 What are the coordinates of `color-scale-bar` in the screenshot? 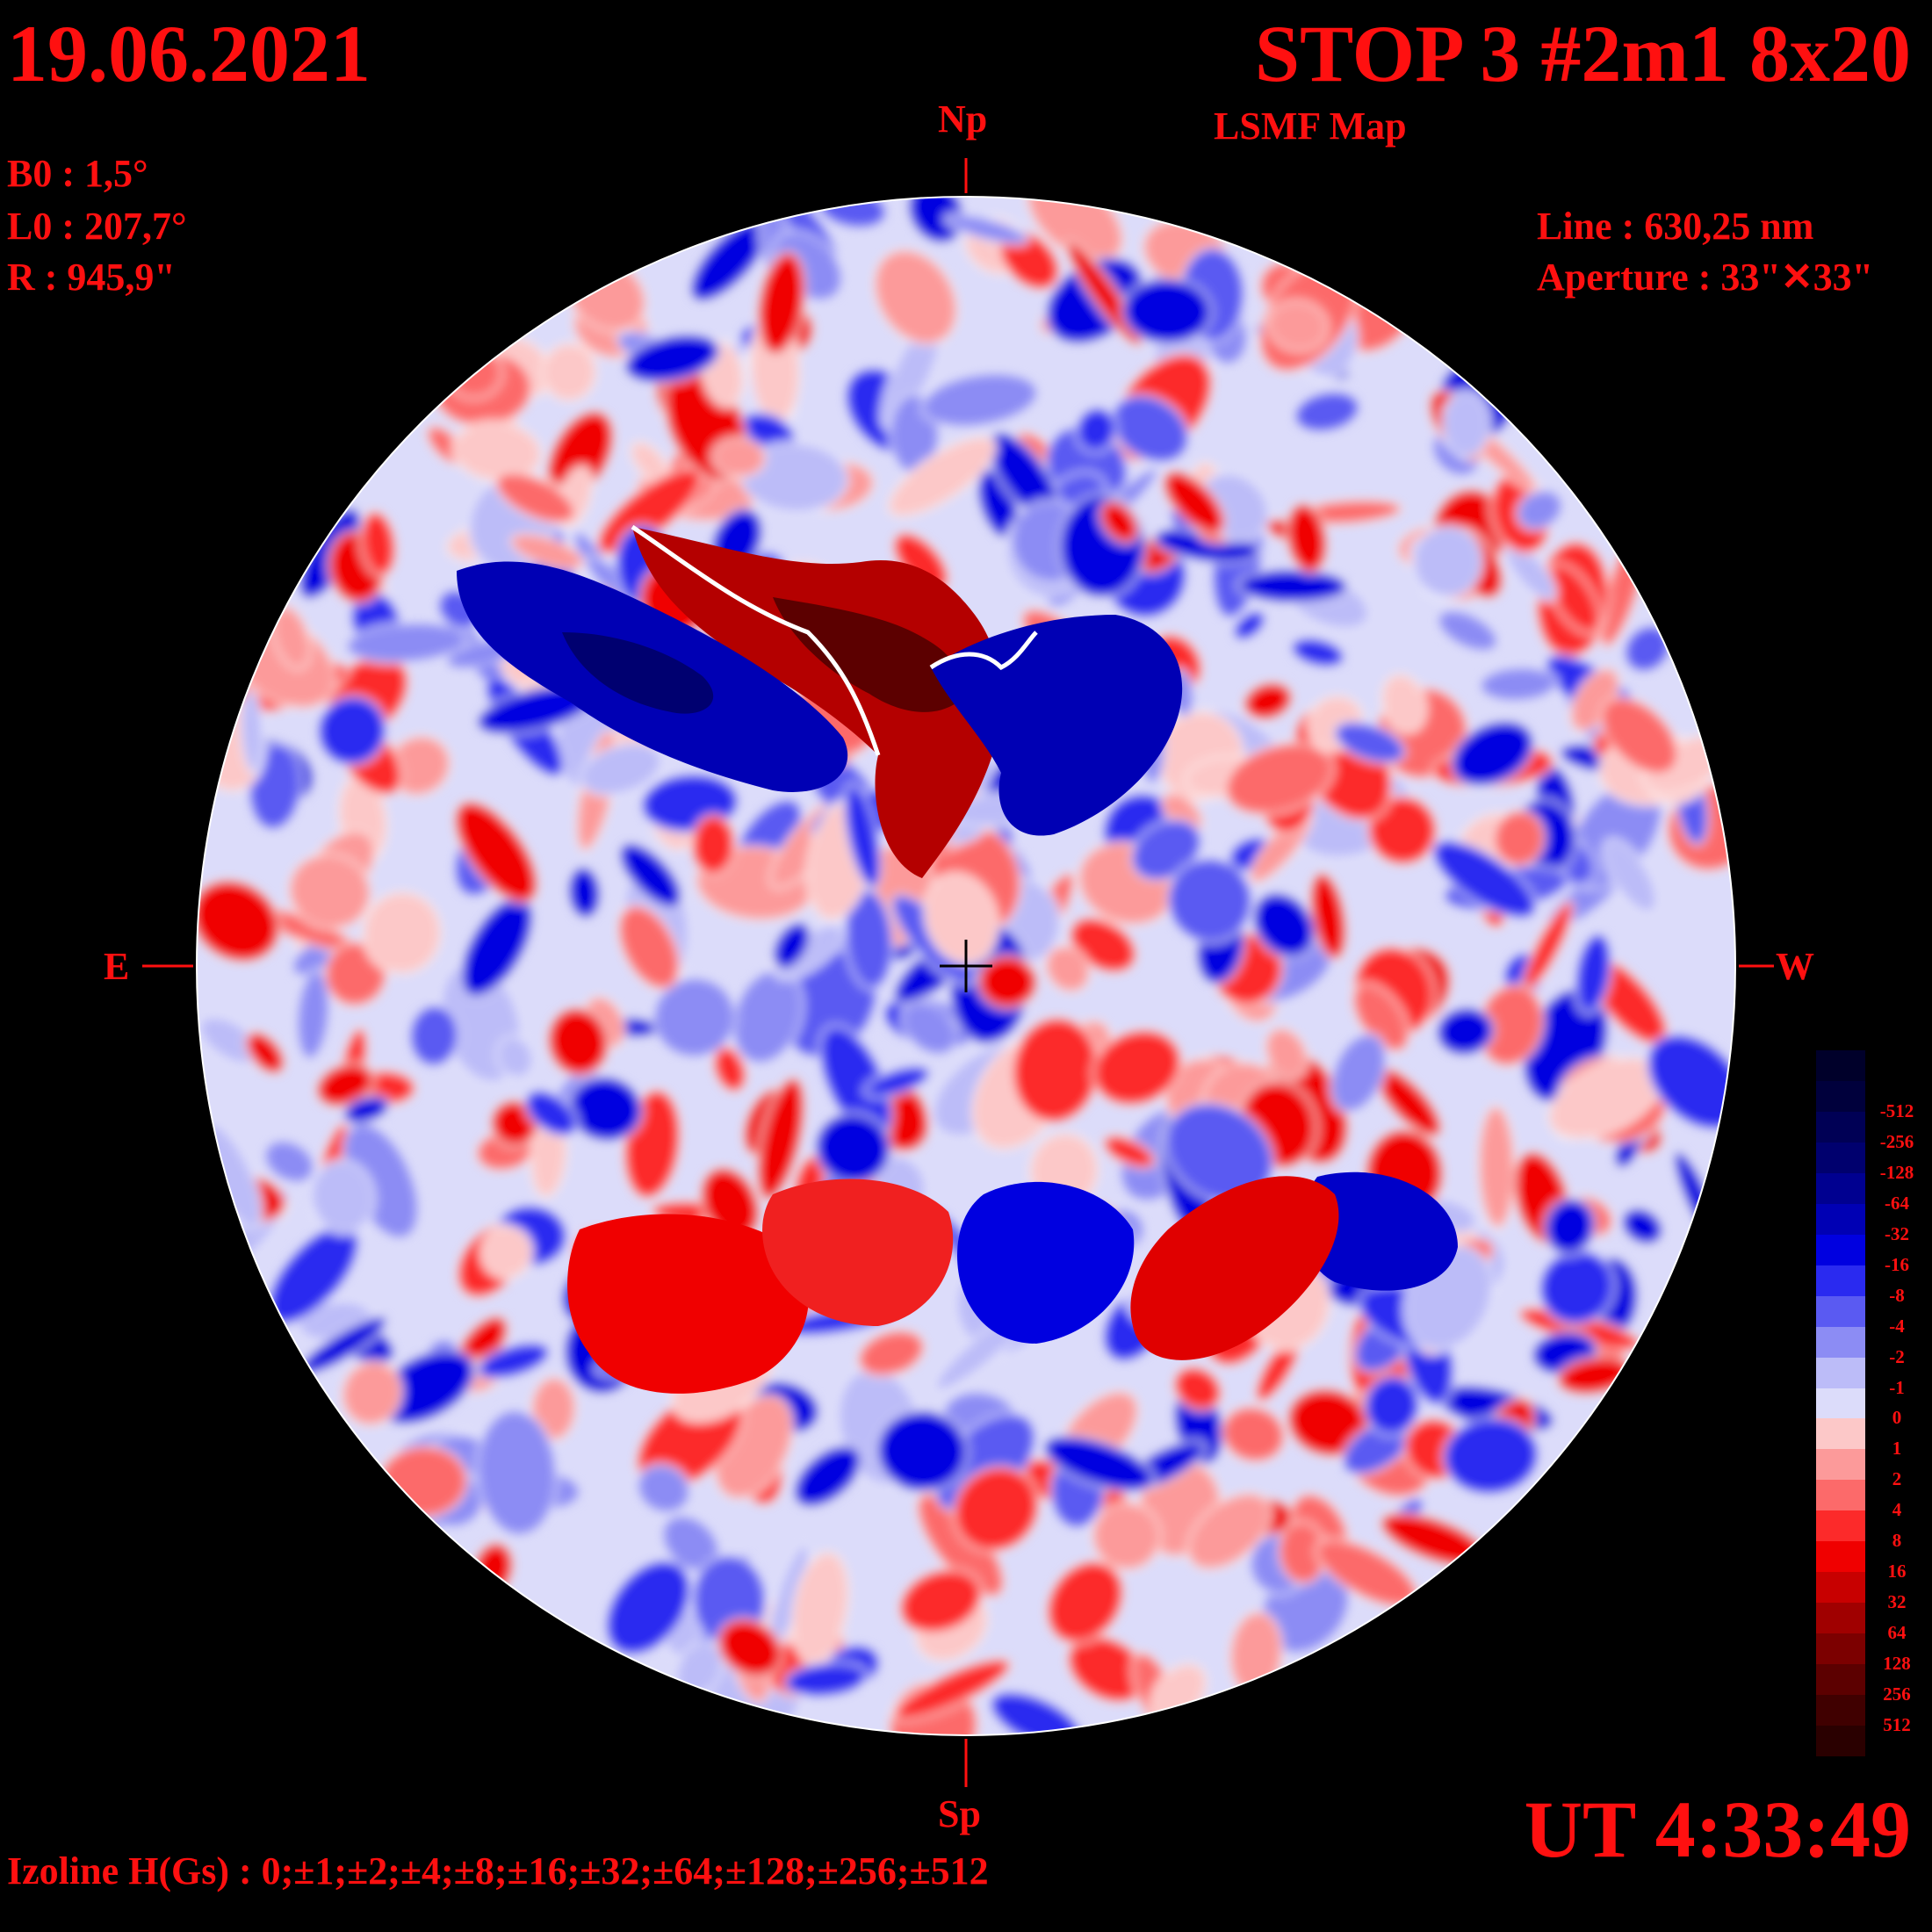 It's located at (1840, 1403).